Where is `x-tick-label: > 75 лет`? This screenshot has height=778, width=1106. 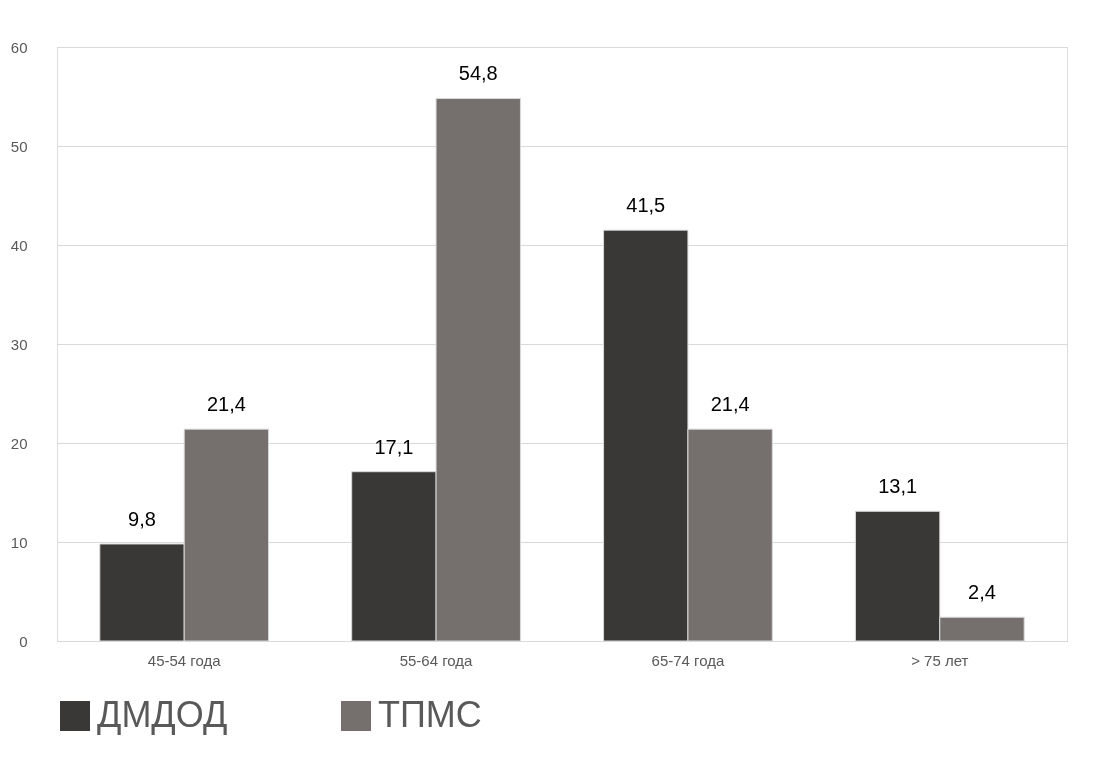
x-tick-label: > 75 лет is located at coordinates (940, 660).